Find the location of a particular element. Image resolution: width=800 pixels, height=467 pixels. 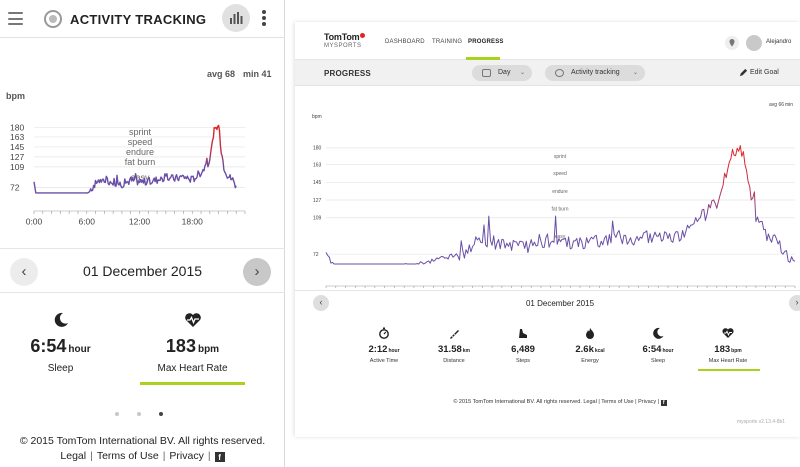

metric-label: Steps is located at coordinates (523, 361).